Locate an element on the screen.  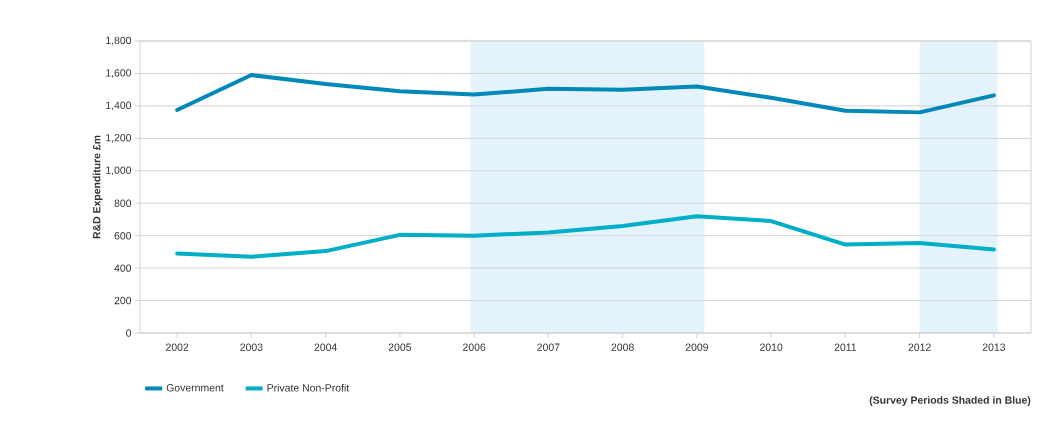
x-tick-label: 2003 is located at coordinates (251, 347).